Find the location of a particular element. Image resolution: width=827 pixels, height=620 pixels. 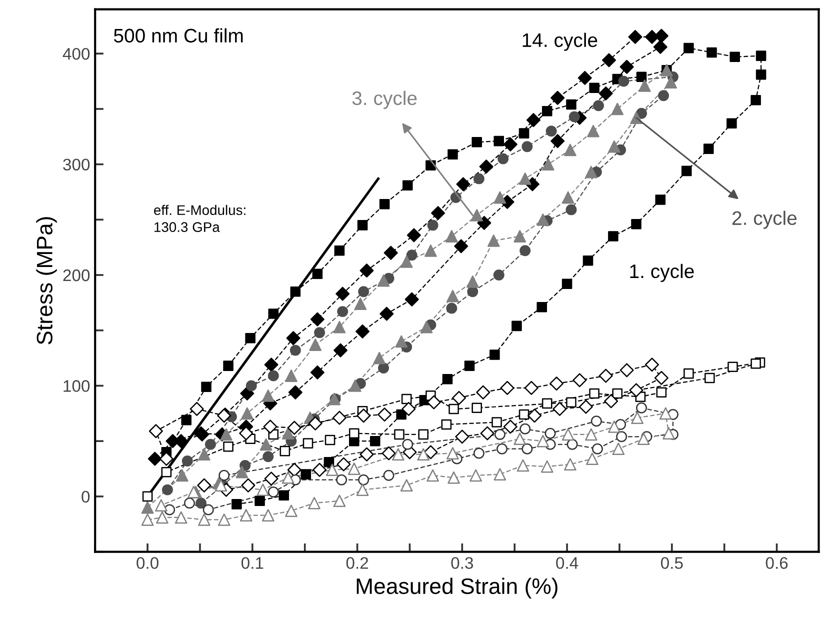

y-tick-label: 0 is located at coordinates (86, 496).